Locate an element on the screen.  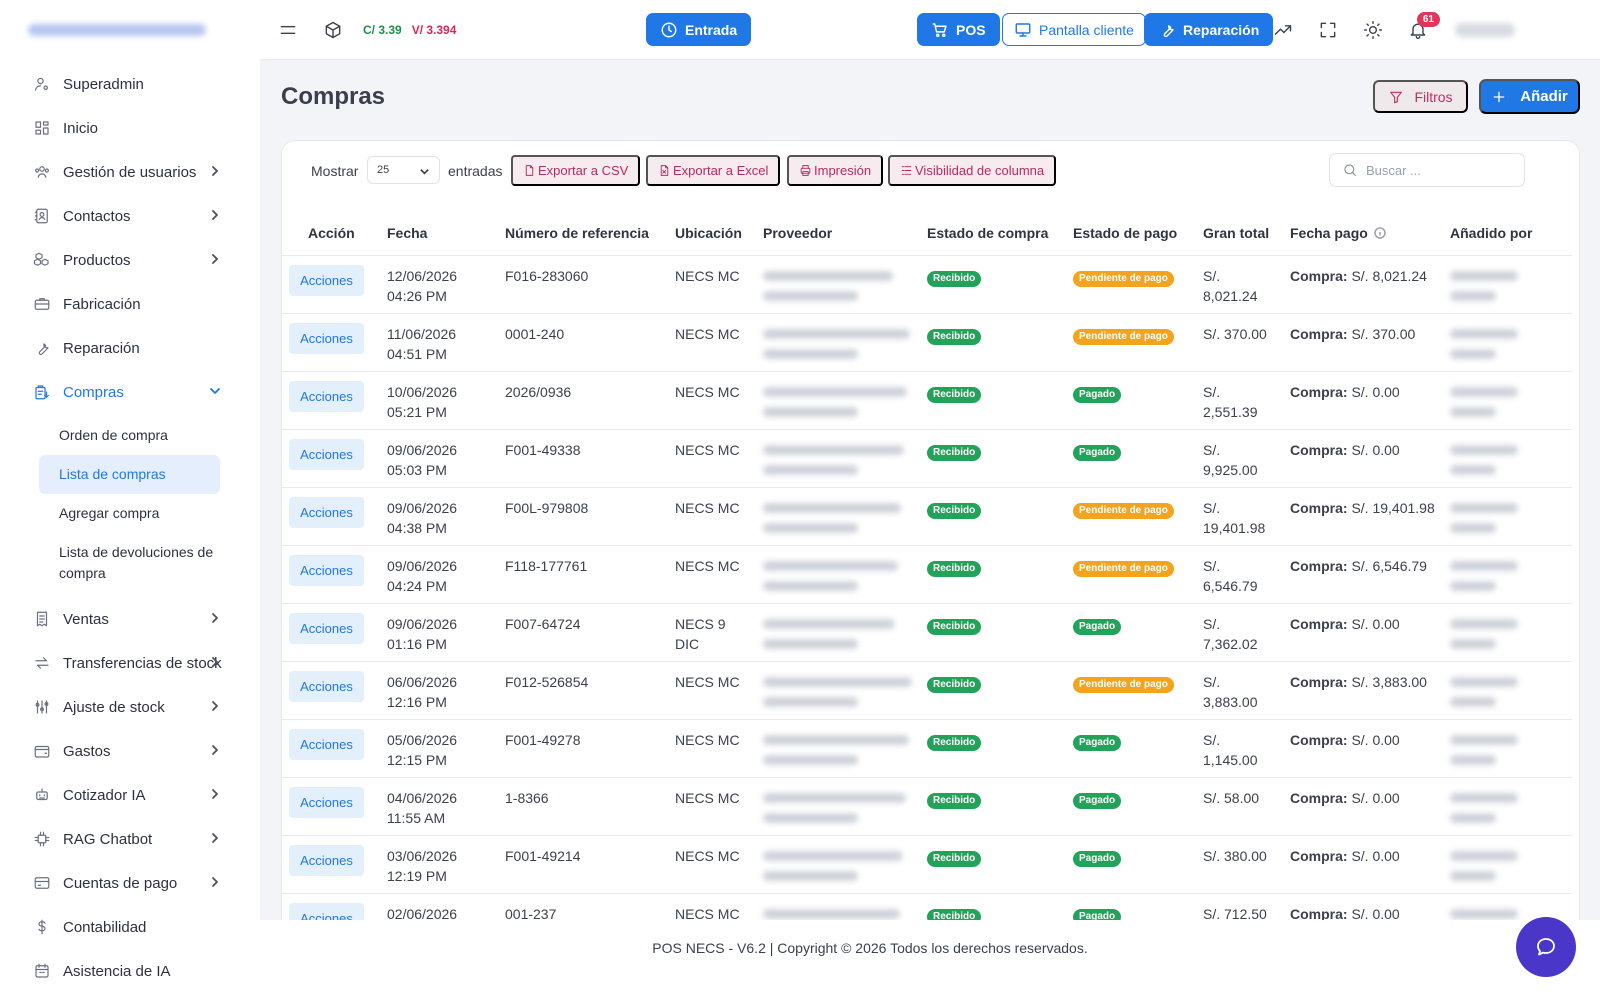
col-location: Ubicación is located at coordinates (708, 233).